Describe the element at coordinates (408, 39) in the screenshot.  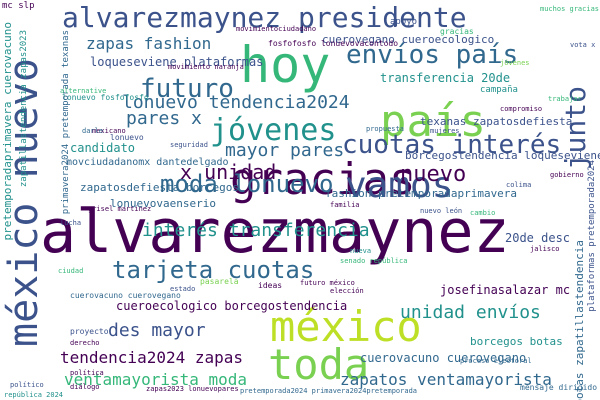
I see `word-cuerovegano-cueroecologico: cuerovegano cueroecologico` at that location.